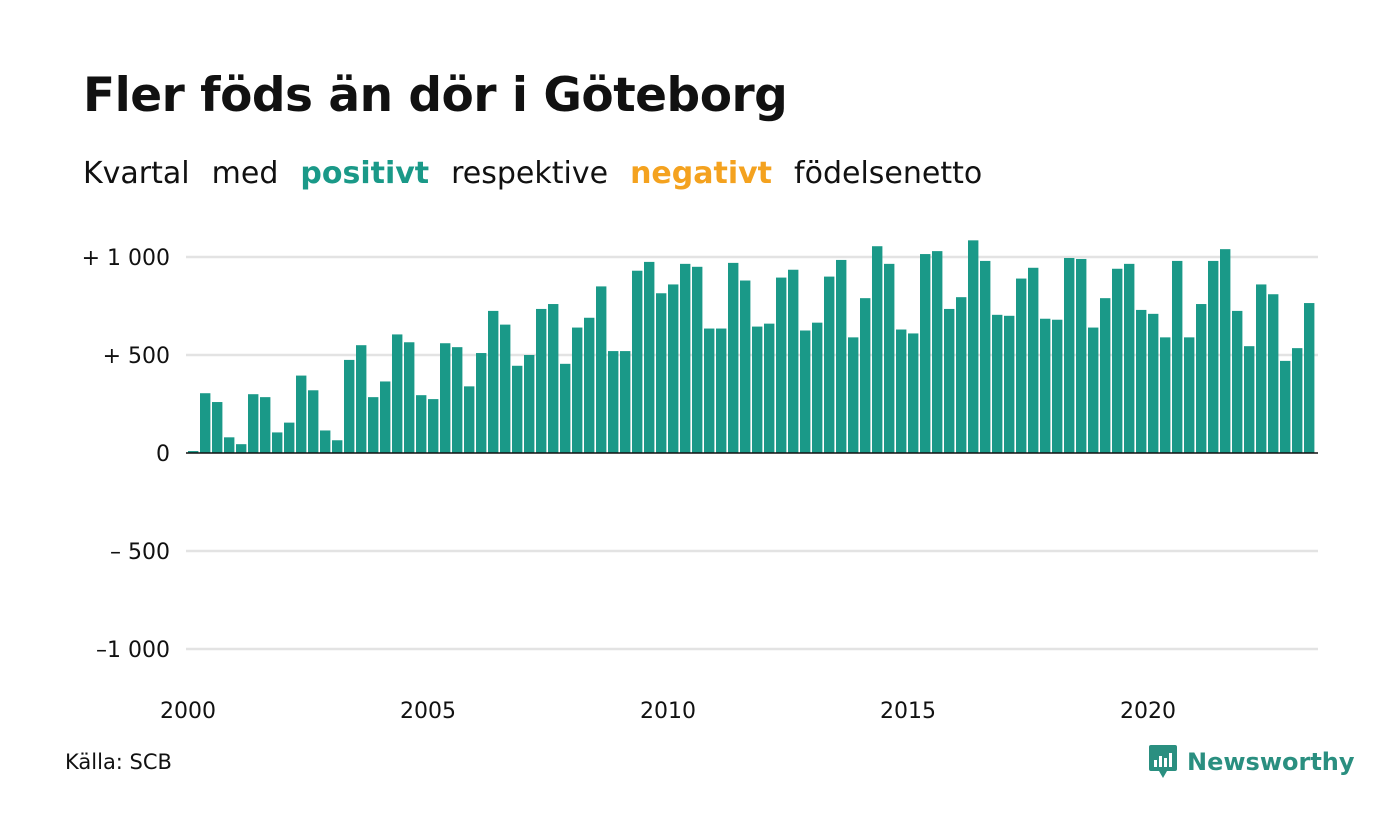  I want to click on x-tick-label: 2000, so click(188, 711).